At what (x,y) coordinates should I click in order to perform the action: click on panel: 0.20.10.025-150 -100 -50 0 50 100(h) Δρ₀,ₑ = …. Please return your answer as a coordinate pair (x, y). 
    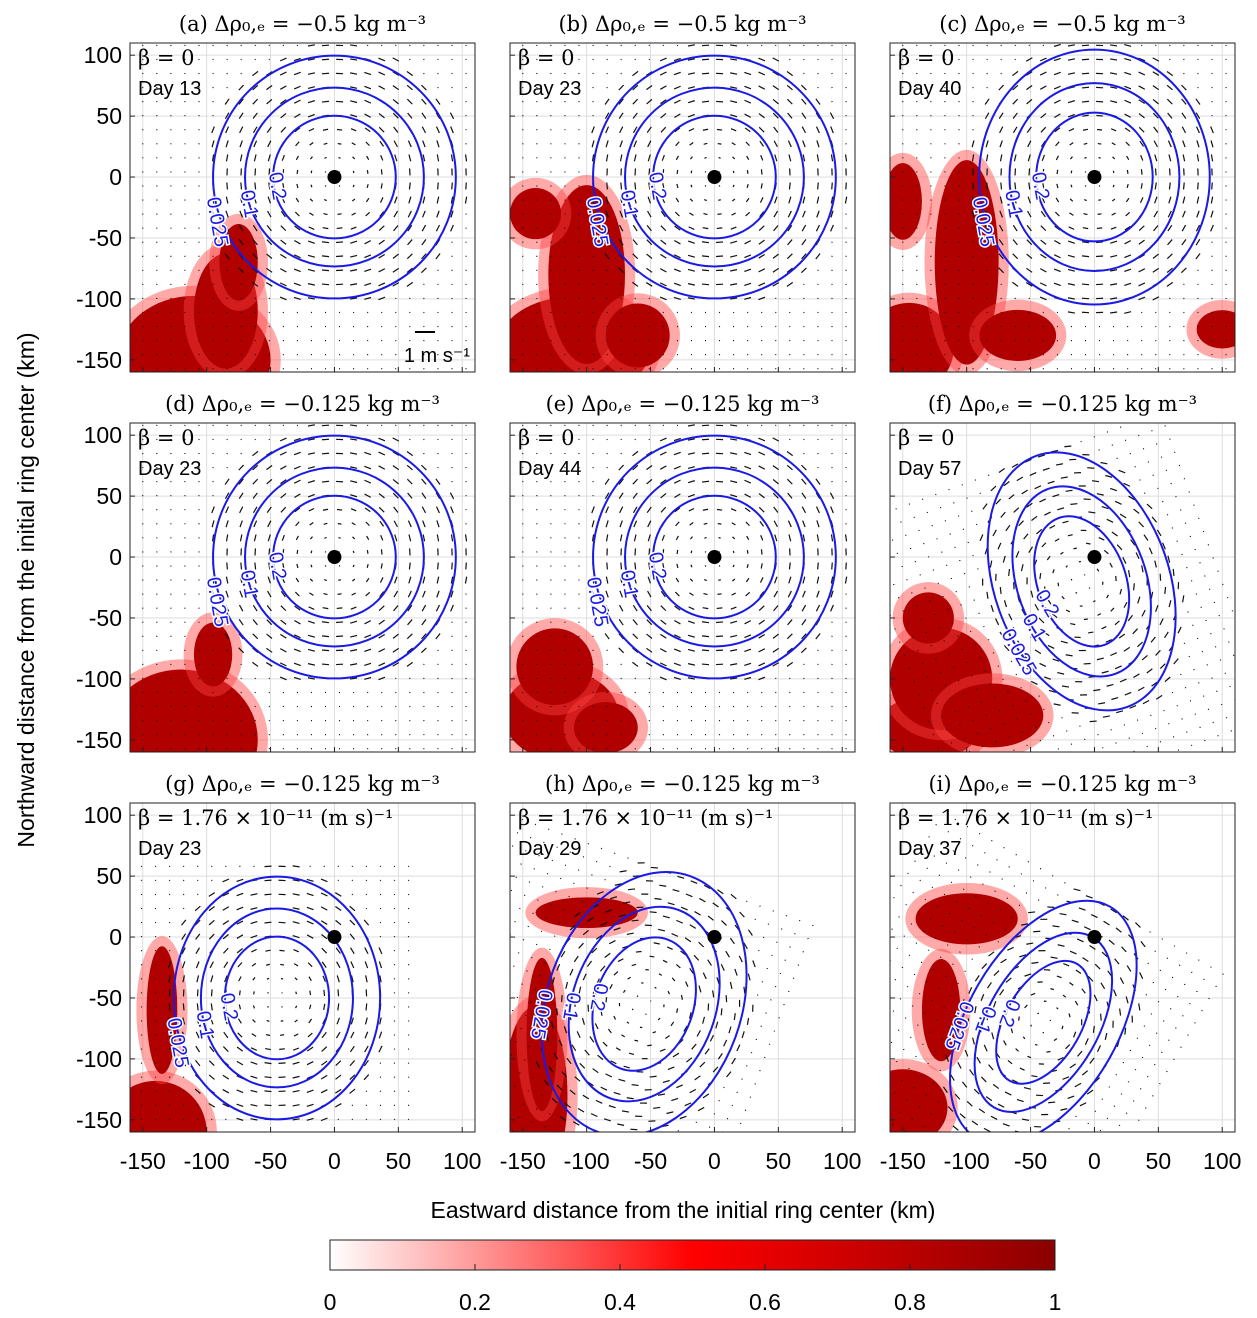
    Looking at the image, I should click on (670, 973).